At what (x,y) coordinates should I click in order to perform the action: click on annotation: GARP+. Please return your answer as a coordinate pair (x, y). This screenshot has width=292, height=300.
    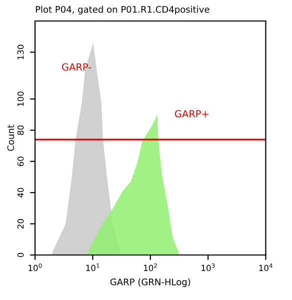
    Looking at the image, I should click on (191, 114).